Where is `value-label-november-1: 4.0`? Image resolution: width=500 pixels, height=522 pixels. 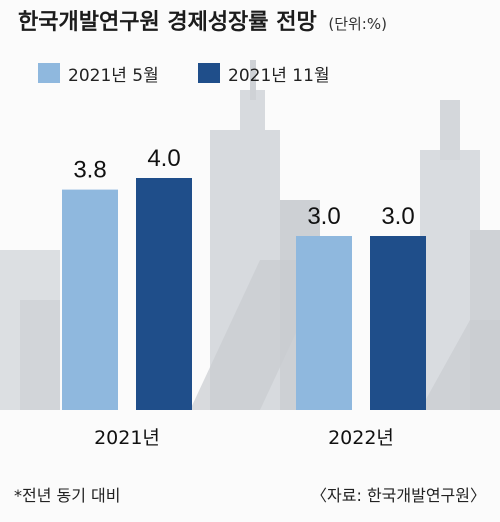 value-label-november-1: 4.0 is located at coordinates (163, 158).